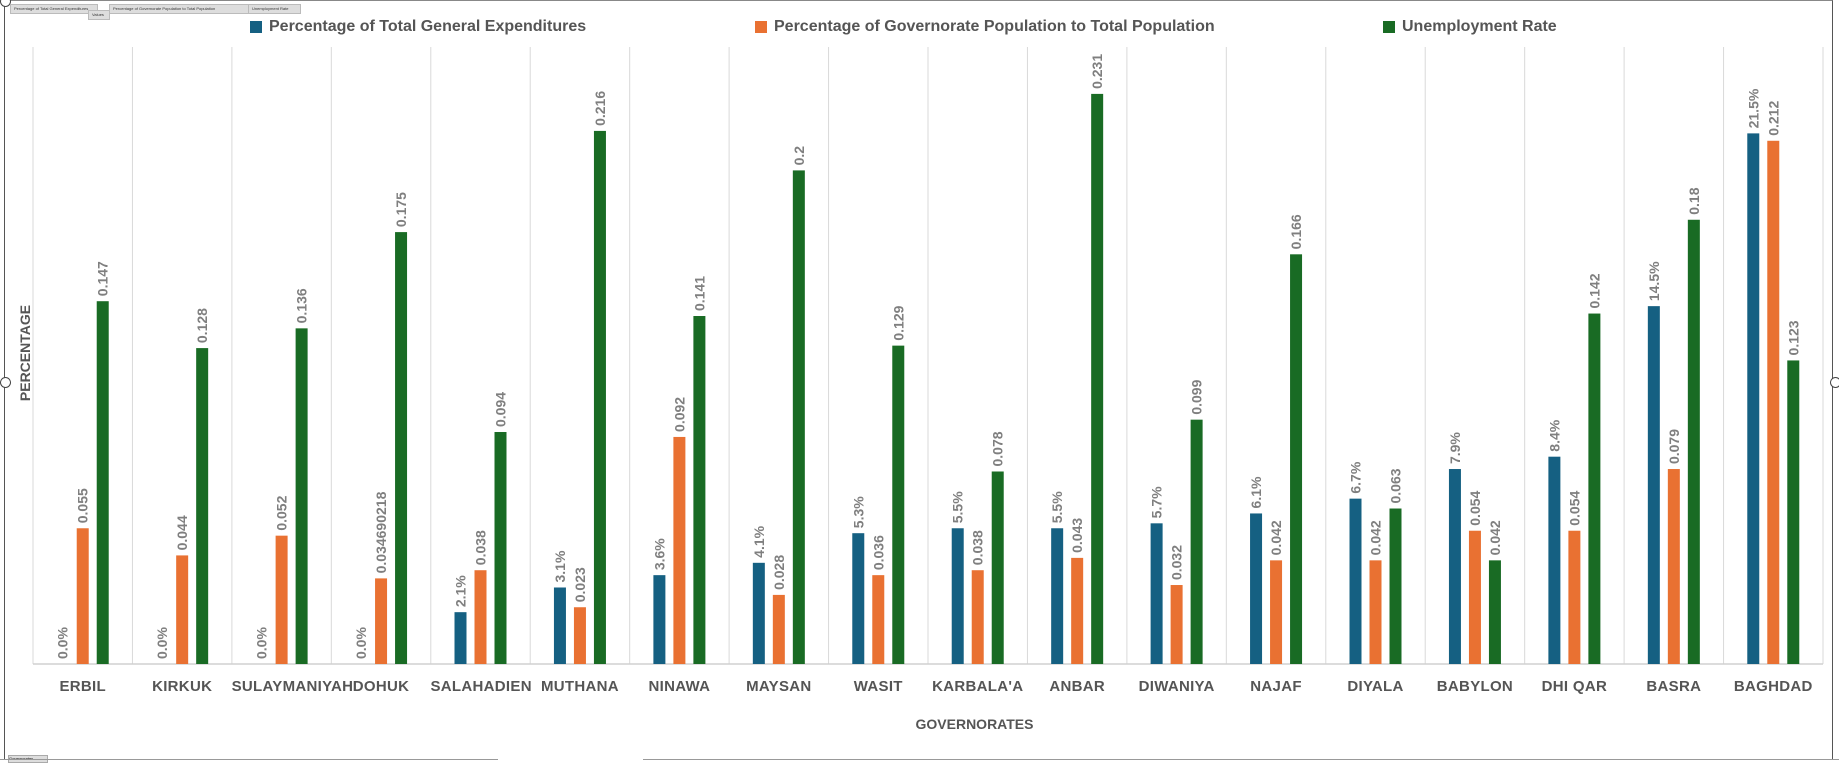 This screenshot has width=1839, height=763. Describe the element at coordinates (274, 9) in the screenshot. I see `field-button-unemployment: Unemployment Rate` at that location.